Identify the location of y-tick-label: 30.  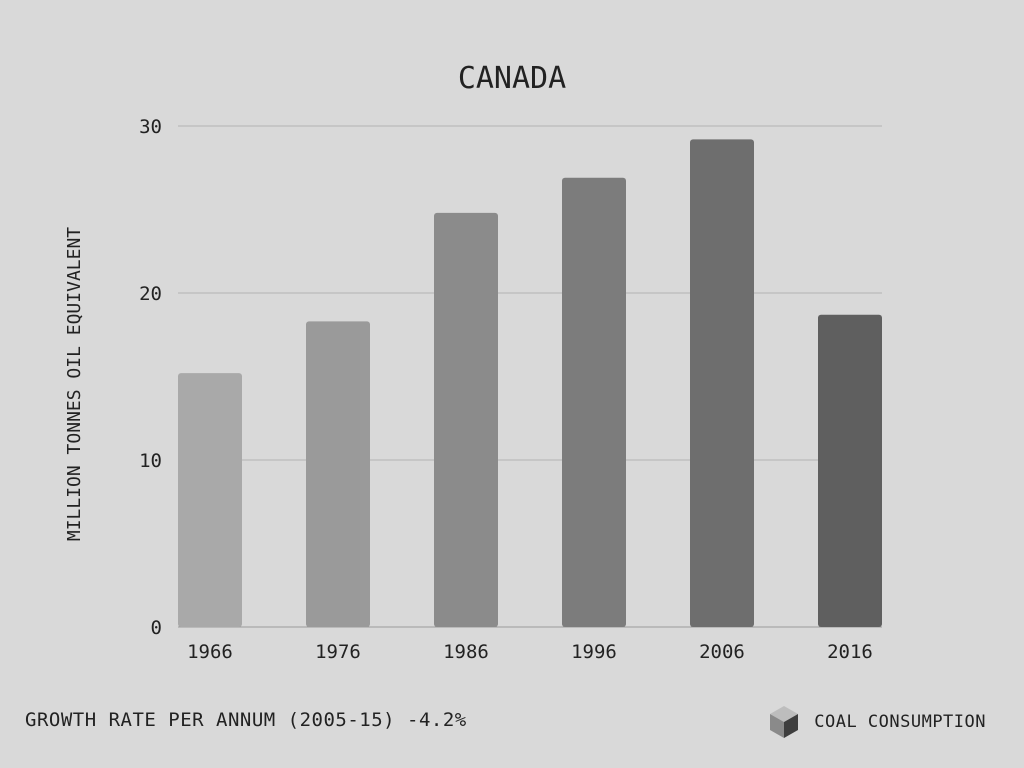
(150, 127).